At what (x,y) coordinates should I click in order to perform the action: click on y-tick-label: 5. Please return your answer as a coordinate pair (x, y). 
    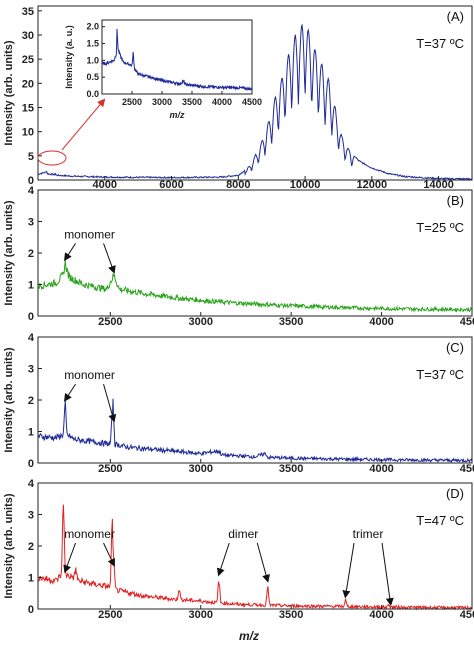
    Looking at the image, I should click on (31, 157).